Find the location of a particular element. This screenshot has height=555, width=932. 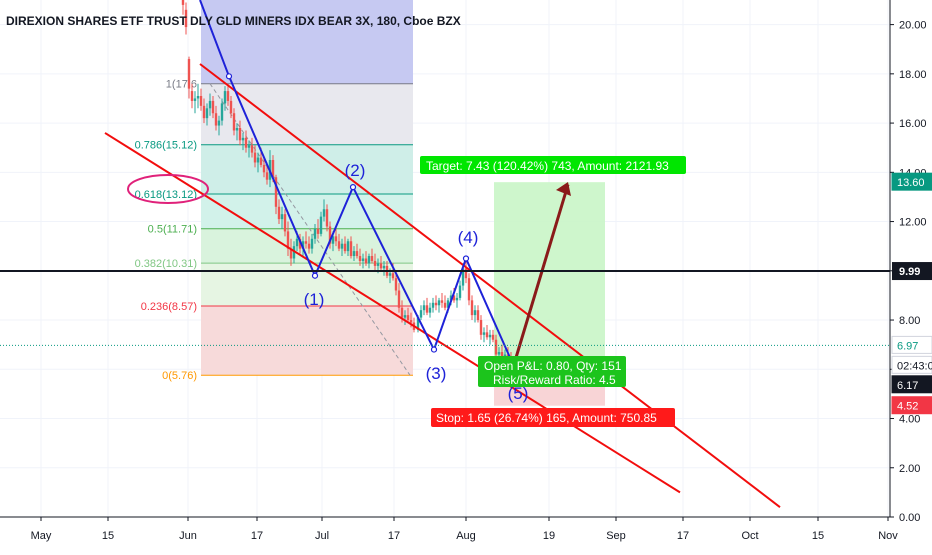

wave-label: (5) is located at coordinates (518, 393).